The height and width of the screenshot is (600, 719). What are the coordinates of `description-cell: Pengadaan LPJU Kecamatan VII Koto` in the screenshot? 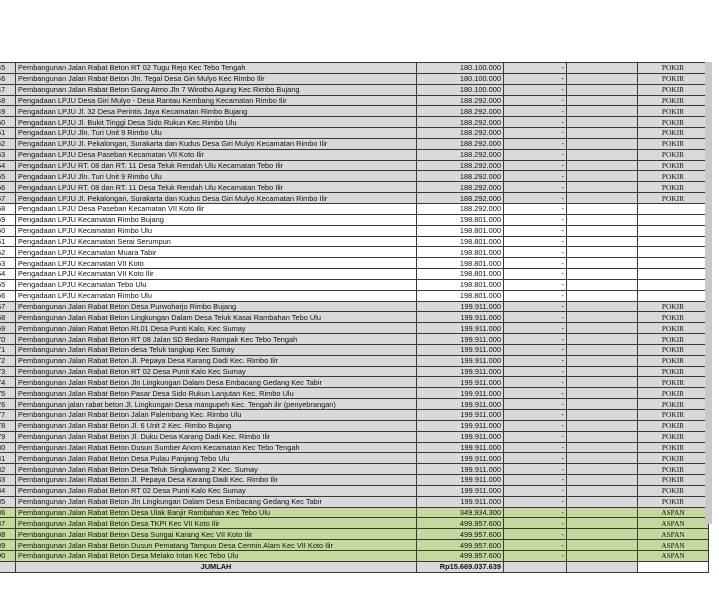 It's located at (216, 263).